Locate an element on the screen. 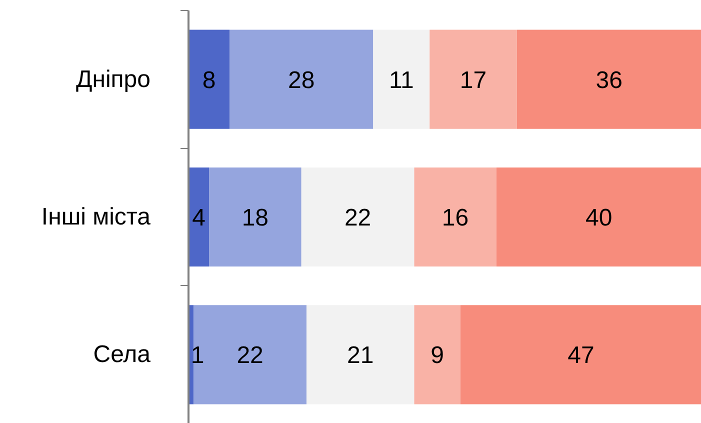 The image size is (701, 423). data-label: 47 is located at coordinates (581, 356).